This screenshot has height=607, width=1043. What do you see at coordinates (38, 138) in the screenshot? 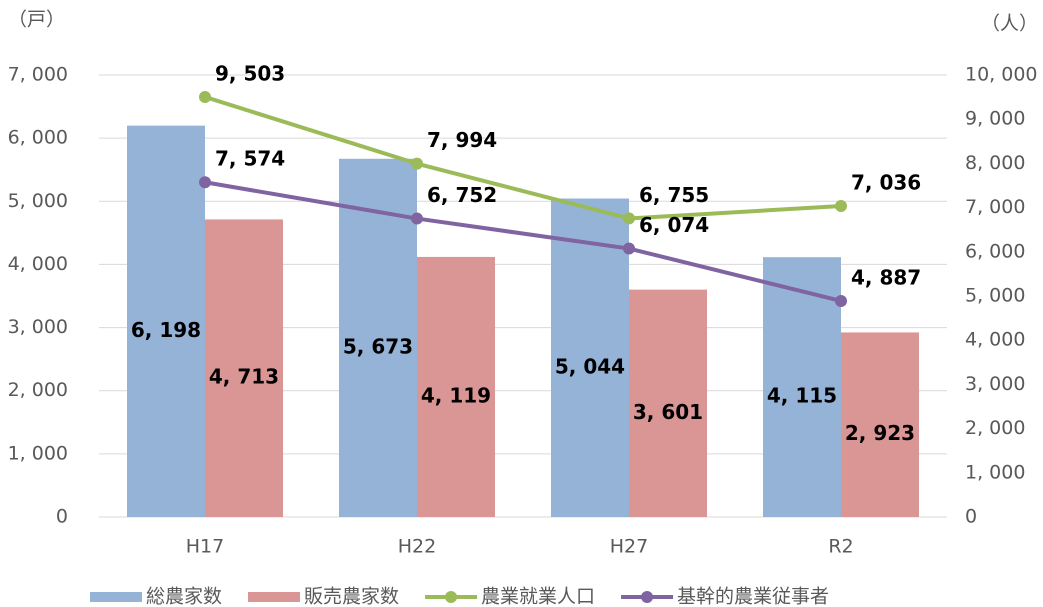
I see `y-tick-label: 6, 000` at bounding box center [38, 138].